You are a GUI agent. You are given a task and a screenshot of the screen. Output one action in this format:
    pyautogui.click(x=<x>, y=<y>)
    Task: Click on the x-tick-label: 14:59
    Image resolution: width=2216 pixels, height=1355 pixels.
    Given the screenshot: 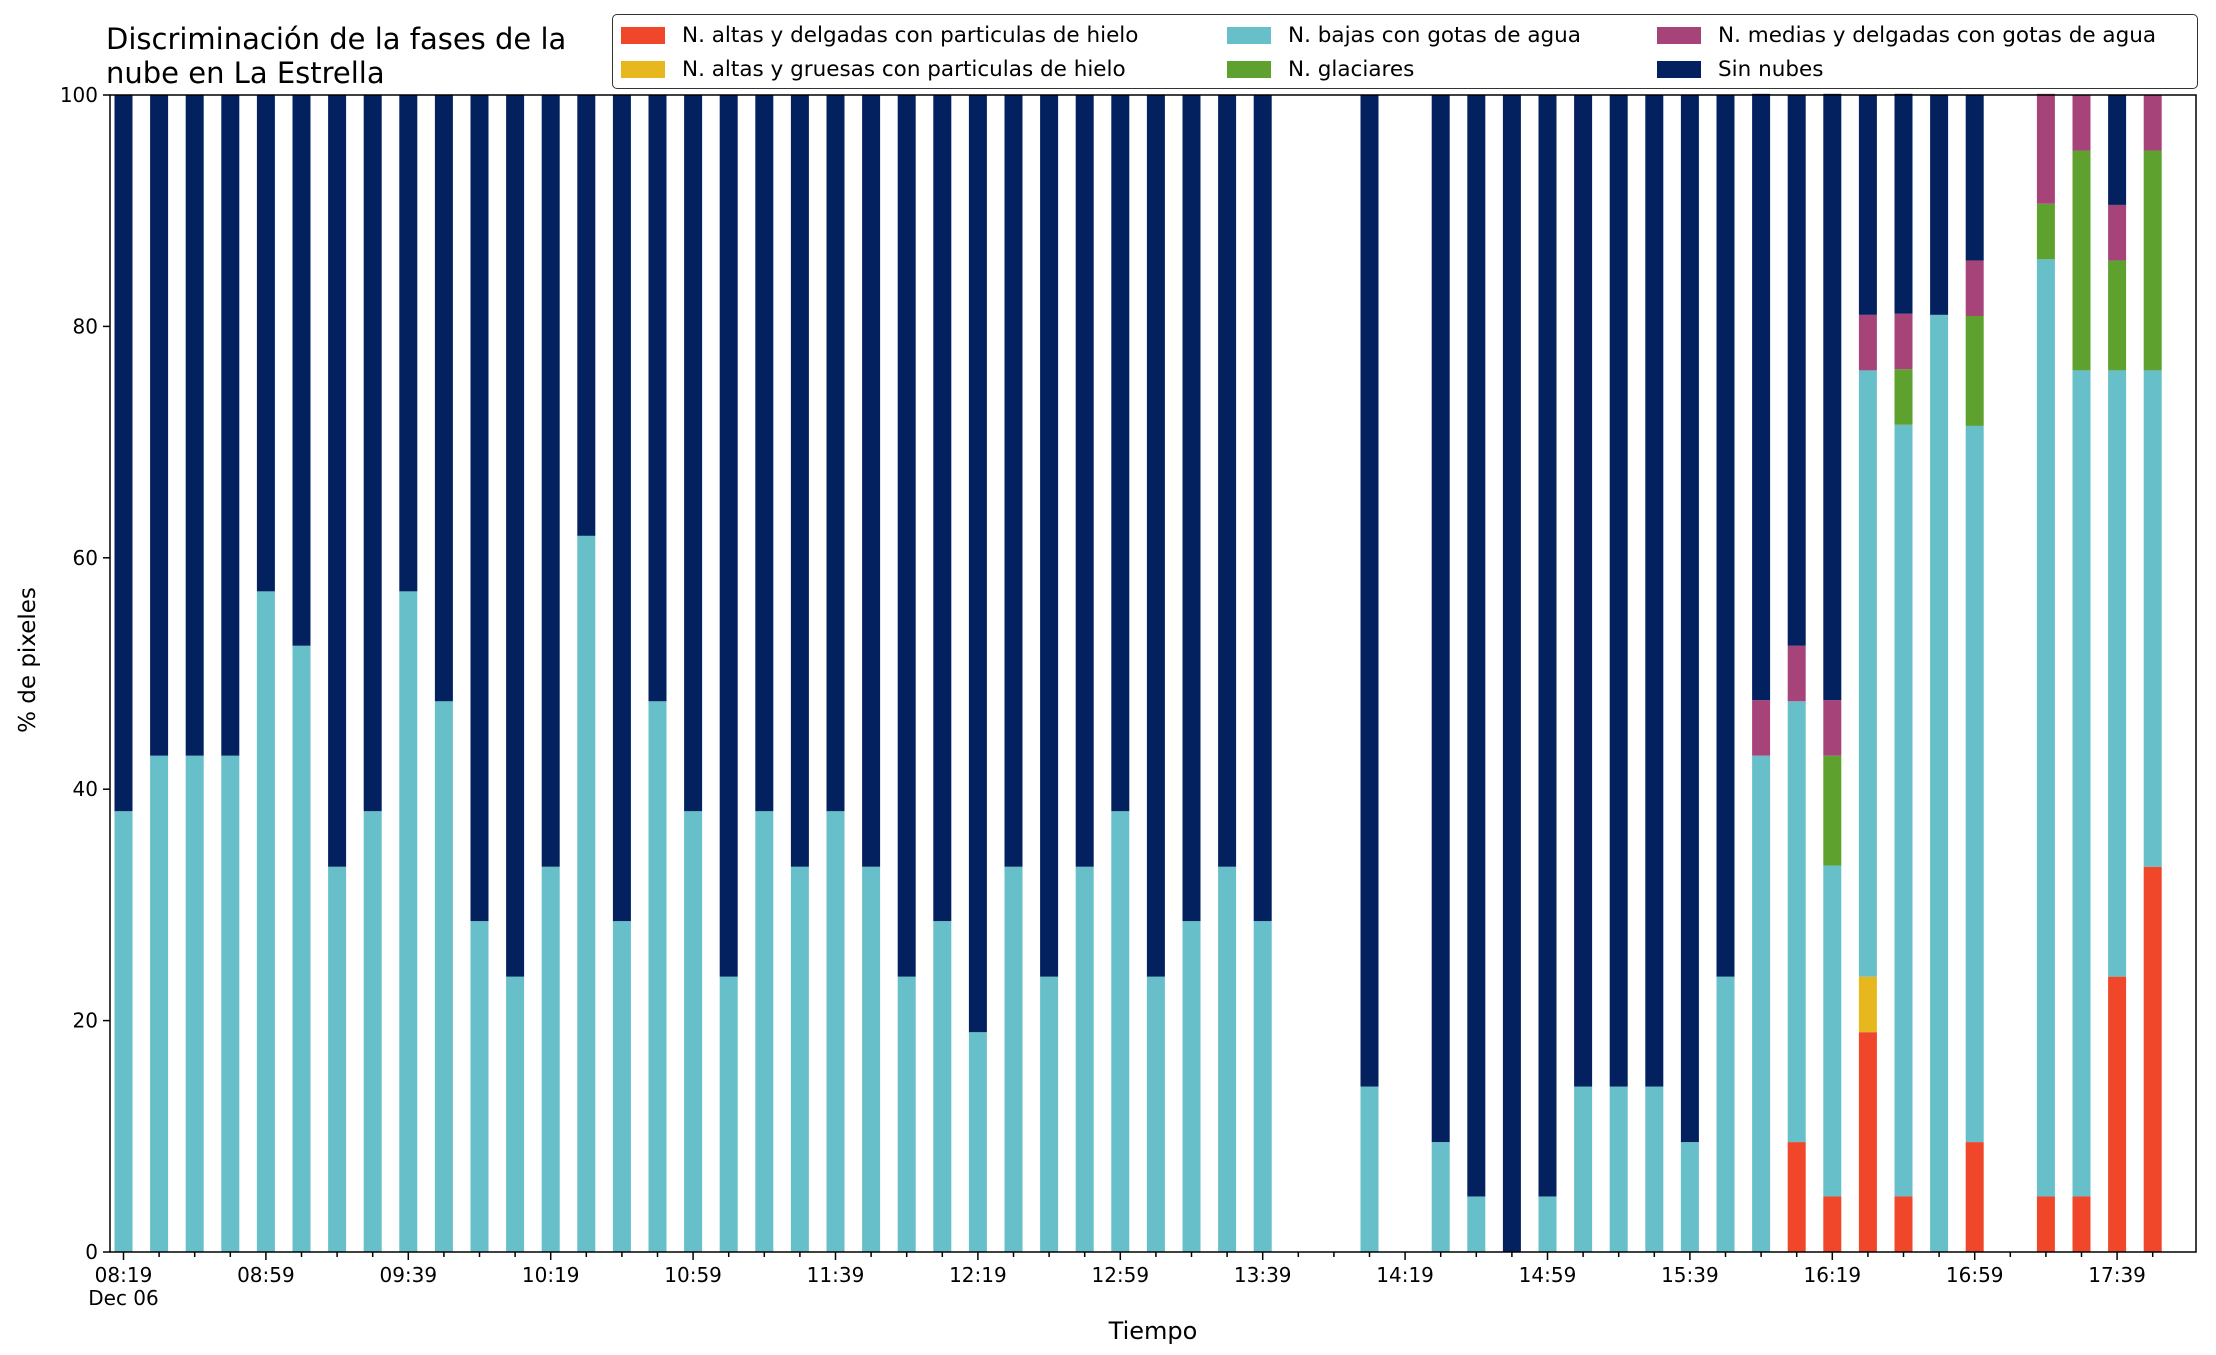 What is the action you would take?
    pyautogui.click(x=1548, y=1275)
    